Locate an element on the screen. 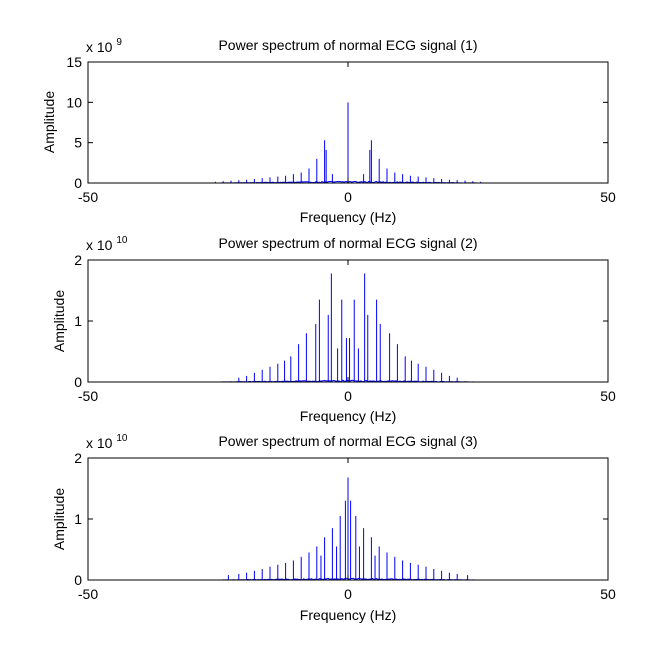 This screenshot has width=672, height=662. multiplier-label-2: x 10 10 is located at coordinates (107, 244).